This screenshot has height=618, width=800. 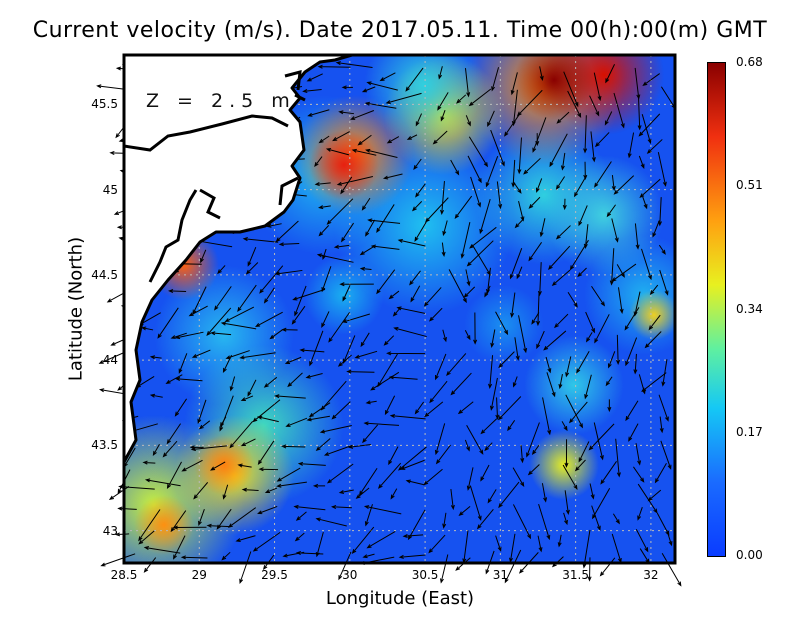 What do you see at coordinates (214, 176) in the screenshot?
I see `lagoon-coastline` at bounding box center [214, 176].